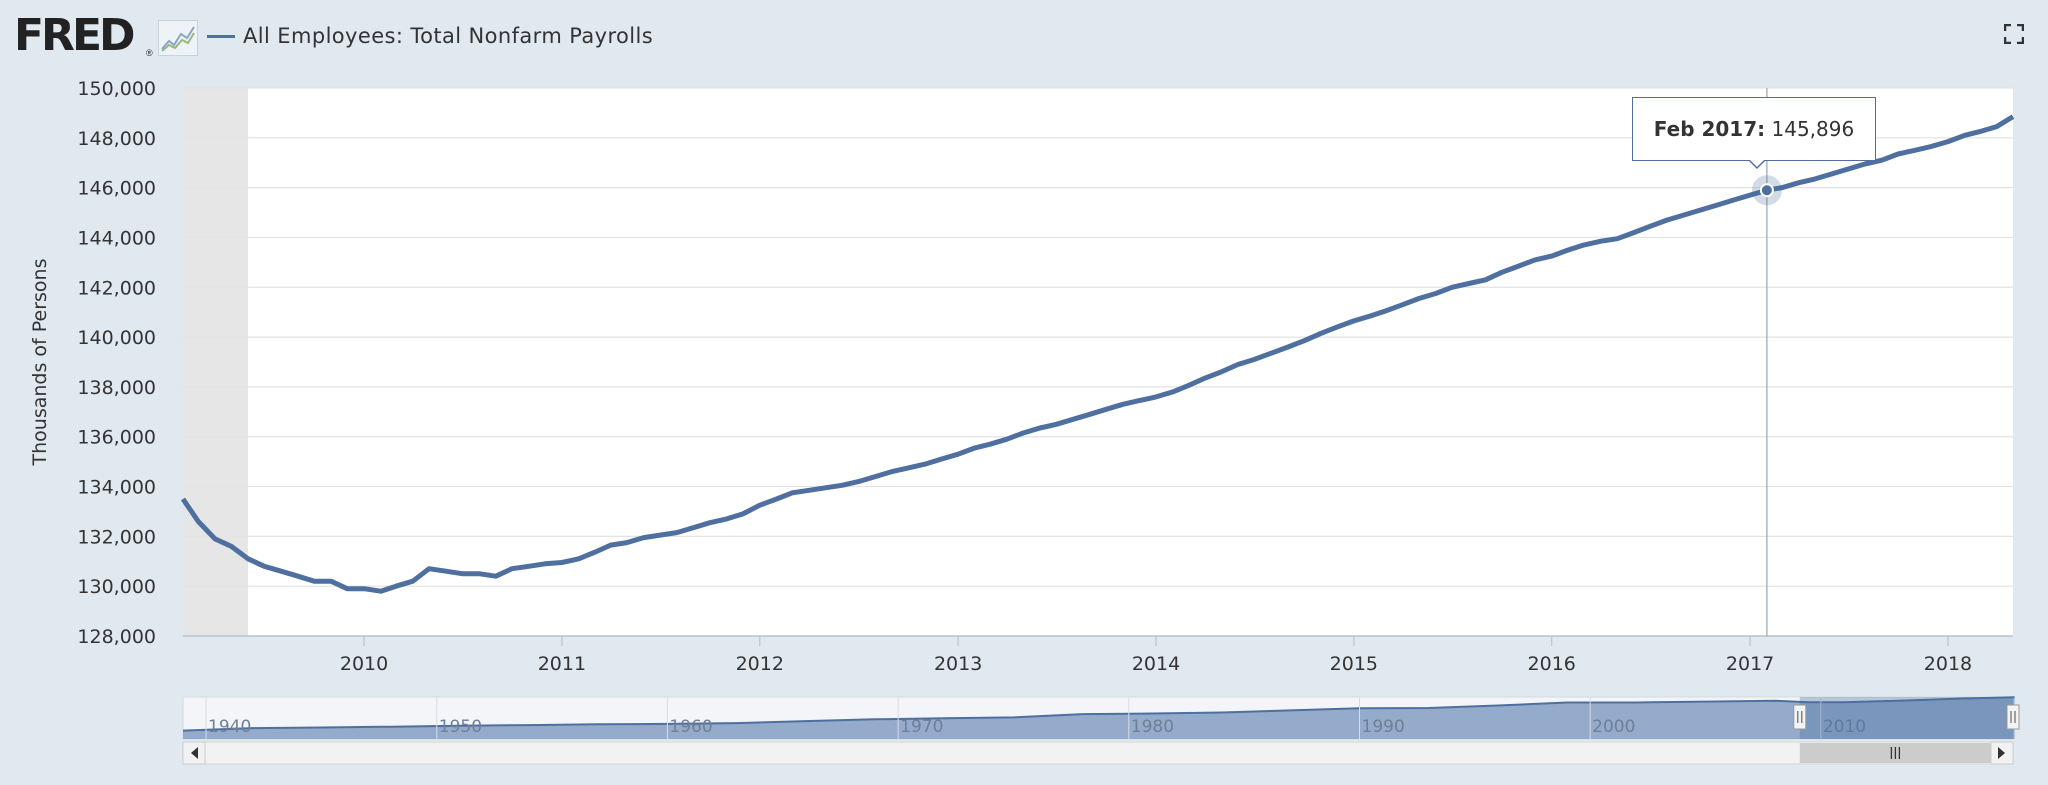 The width and height of the screenshot is (2048, 785). Describe the element at coordinates (1156, 664) in the screenshot. I see `x-tick-label: 2014` at that location.